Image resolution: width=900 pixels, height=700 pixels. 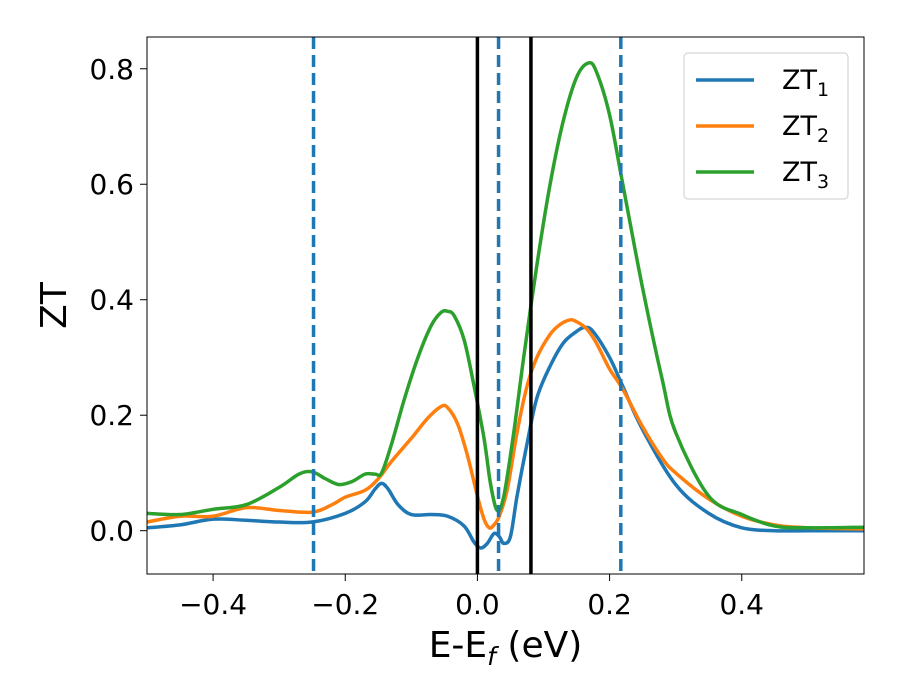 I want to click on x-tick-label: 0.2, so click(x=609, y=604).